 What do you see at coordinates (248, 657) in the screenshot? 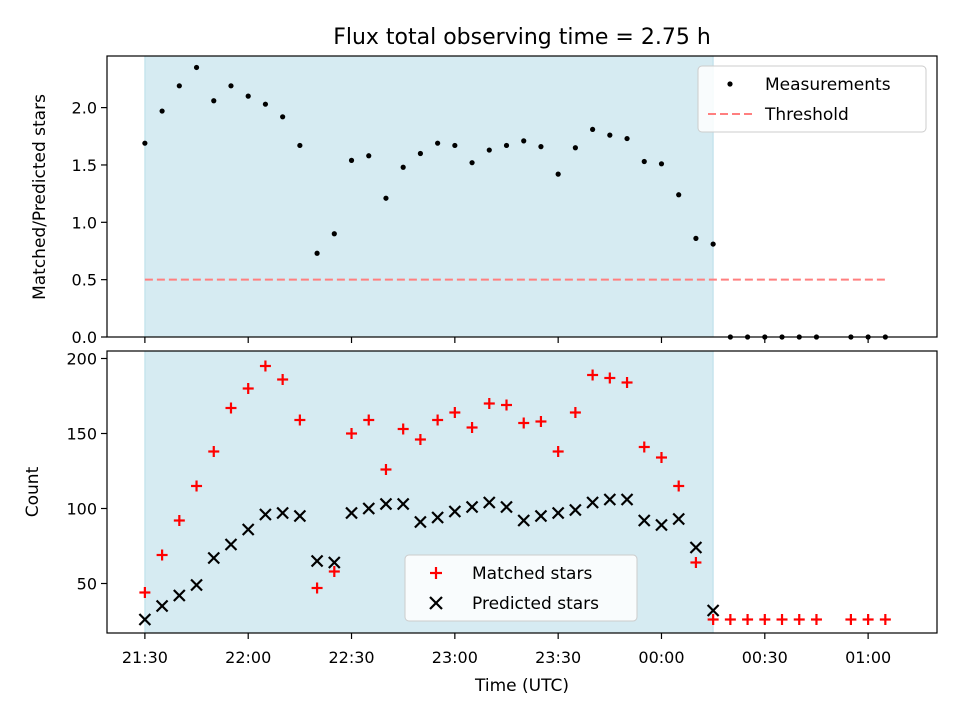
I see `x-tick-label: 22:00` at bounding box center [248, 657].